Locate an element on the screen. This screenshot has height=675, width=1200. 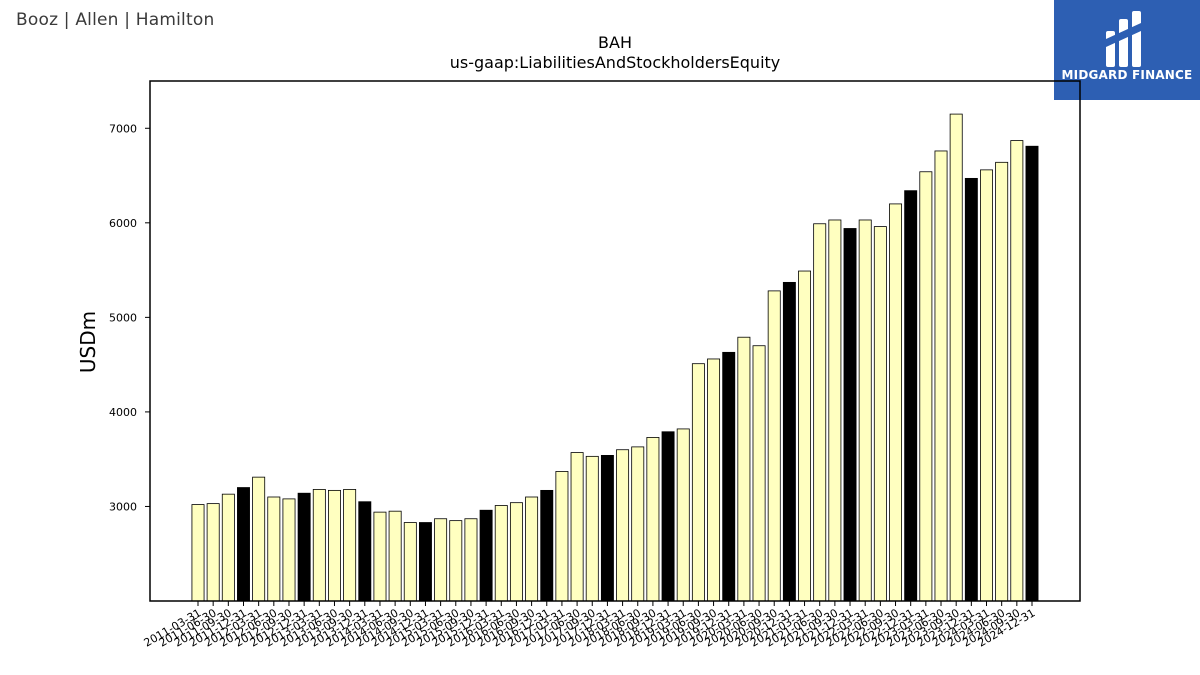
y-tick-label: 7000 is located at coordinates (123, 128).